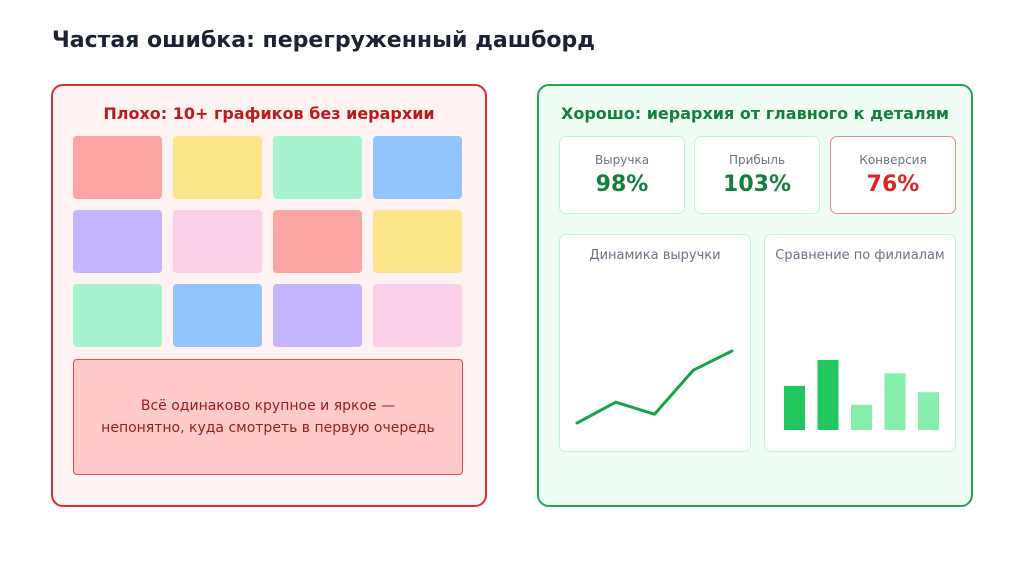  I want to click on bad-panel-heading: Плохо: 10+ графиков без иерархии, so click(269, 113).